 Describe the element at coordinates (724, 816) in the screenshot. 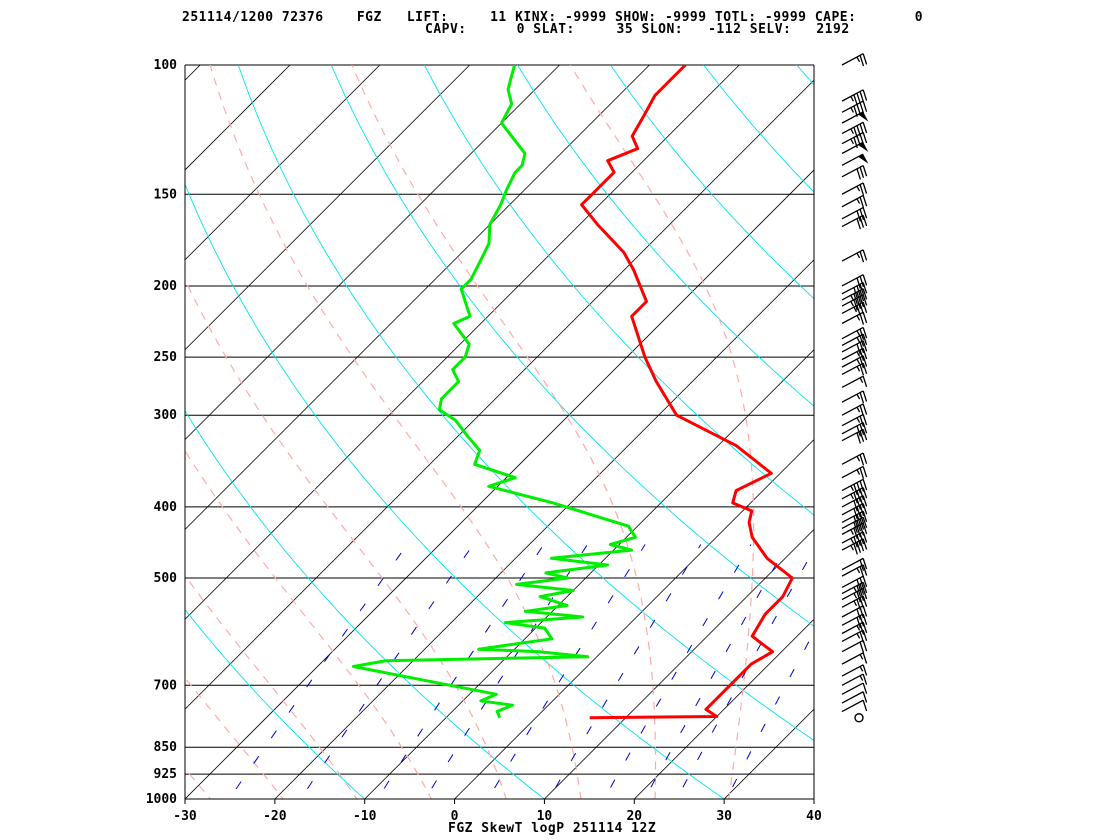

I see `temperature-tick-label: 30` at that location.